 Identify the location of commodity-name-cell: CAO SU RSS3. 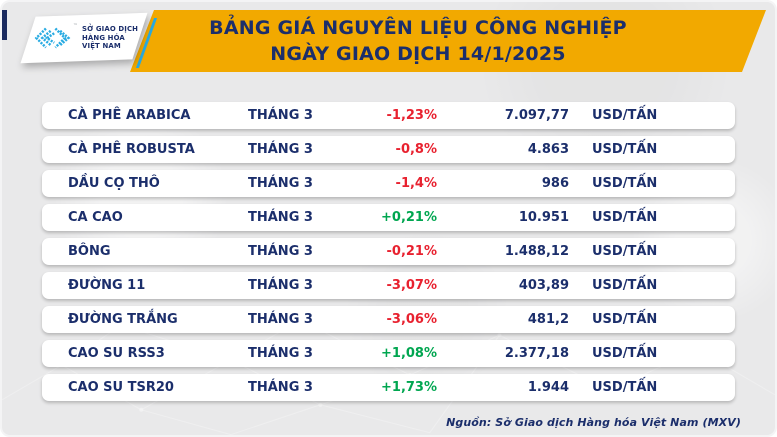
(116, 353).